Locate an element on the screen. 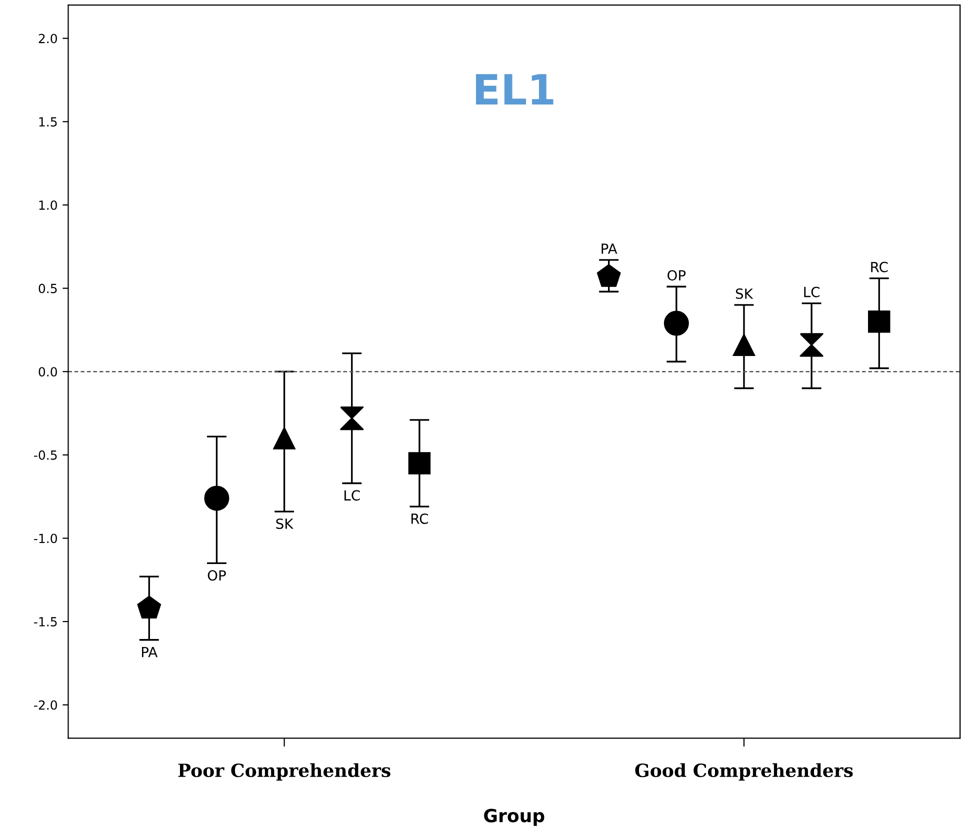 The width and height of the screenshot is (961, 836). y-tick-label: -2.0 is located at coordinates (45, 705).